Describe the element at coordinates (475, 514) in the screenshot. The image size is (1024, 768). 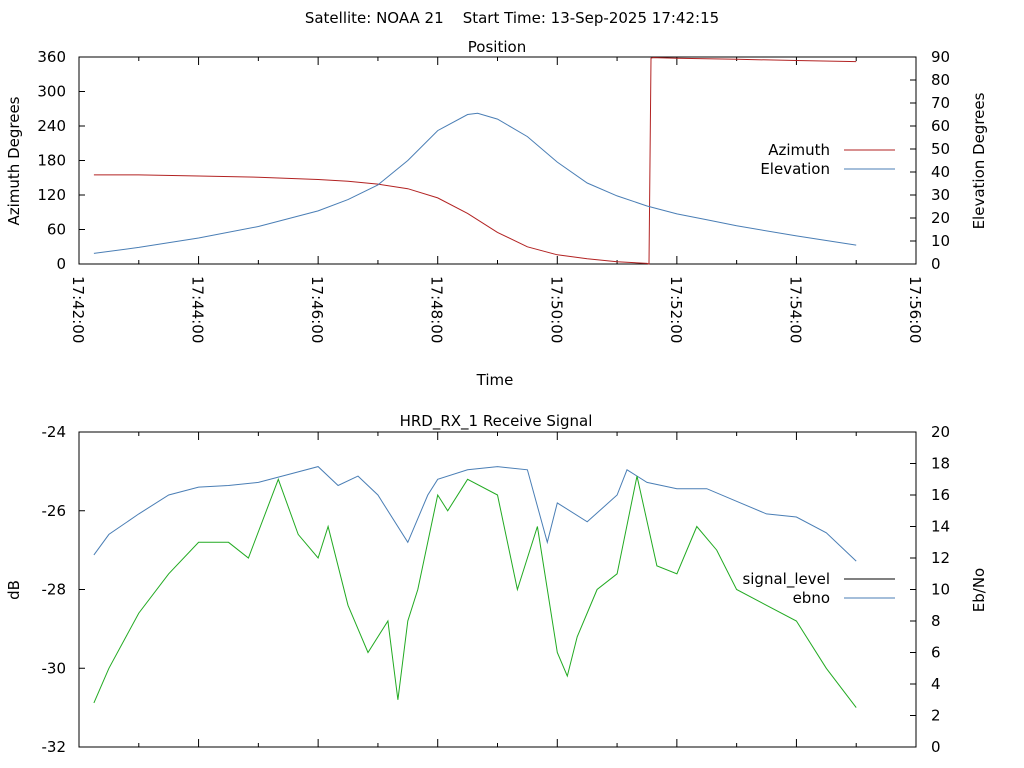
I see `series-line-ebno` at that location.